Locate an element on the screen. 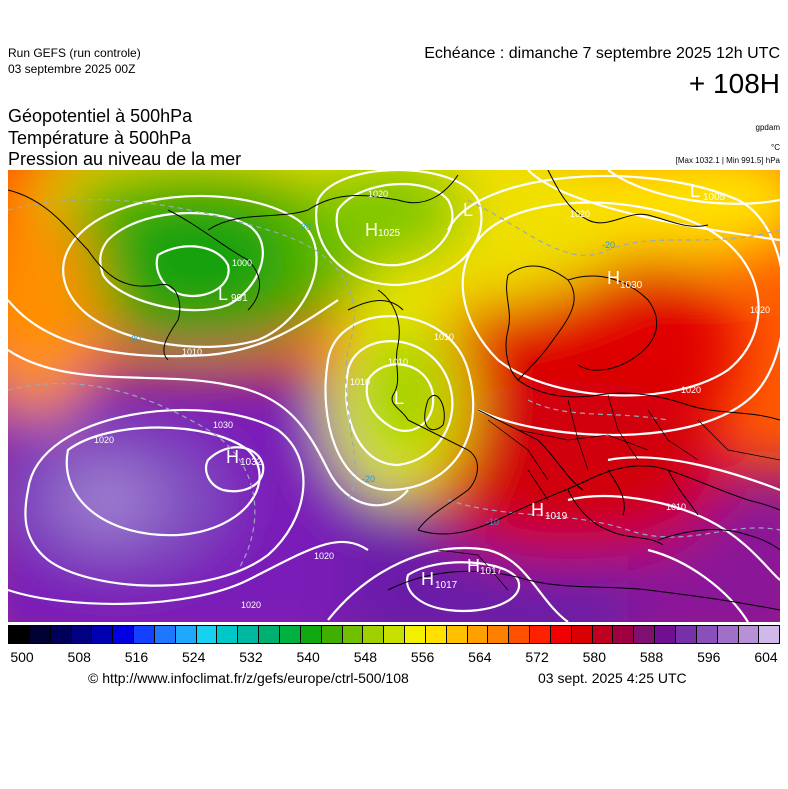  unit-temperature: °C is located at coordinates (775, 147).